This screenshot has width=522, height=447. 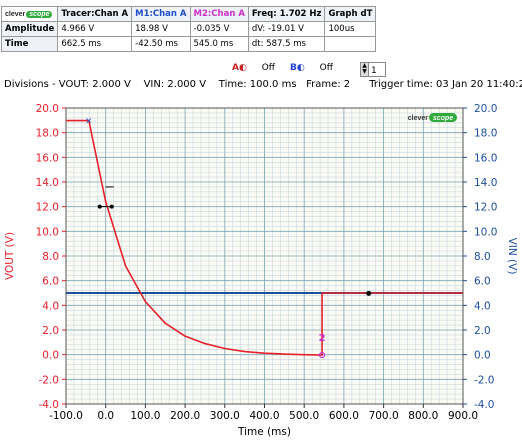 What do you see at coordinates (95, 14) in the screenshot?
I see `header-tracer: Tracer:Chan A` at bounding box center [95, 14].